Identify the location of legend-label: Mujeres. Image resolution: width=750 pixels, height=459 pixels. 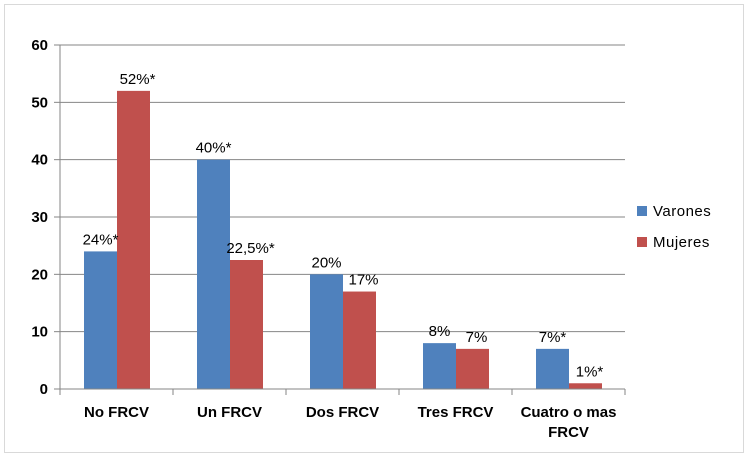
(681, 242).